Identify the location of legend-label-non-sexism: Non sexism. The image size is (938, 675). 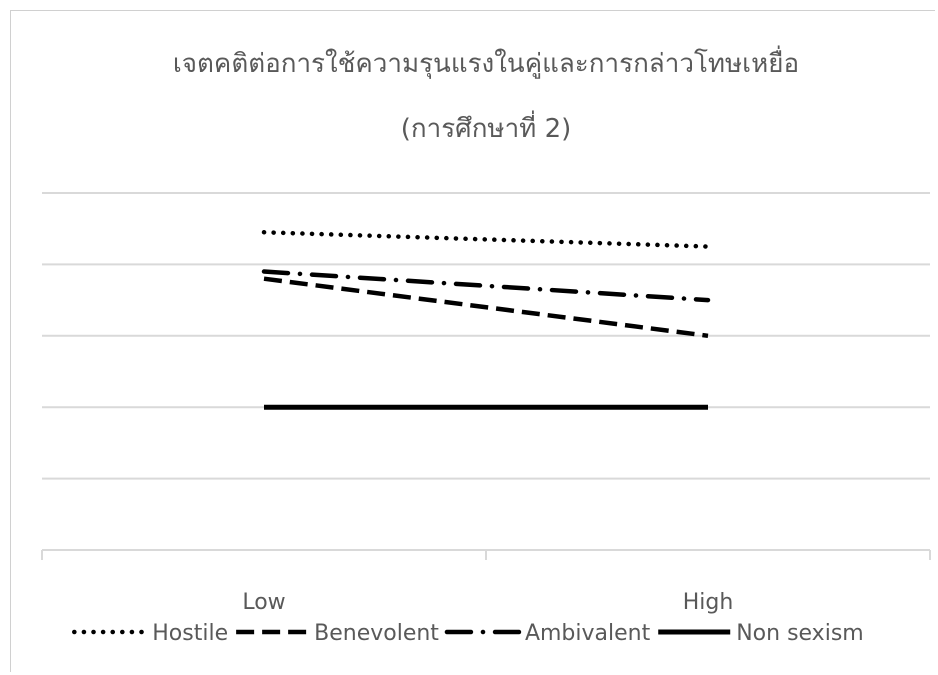
(800, 633).